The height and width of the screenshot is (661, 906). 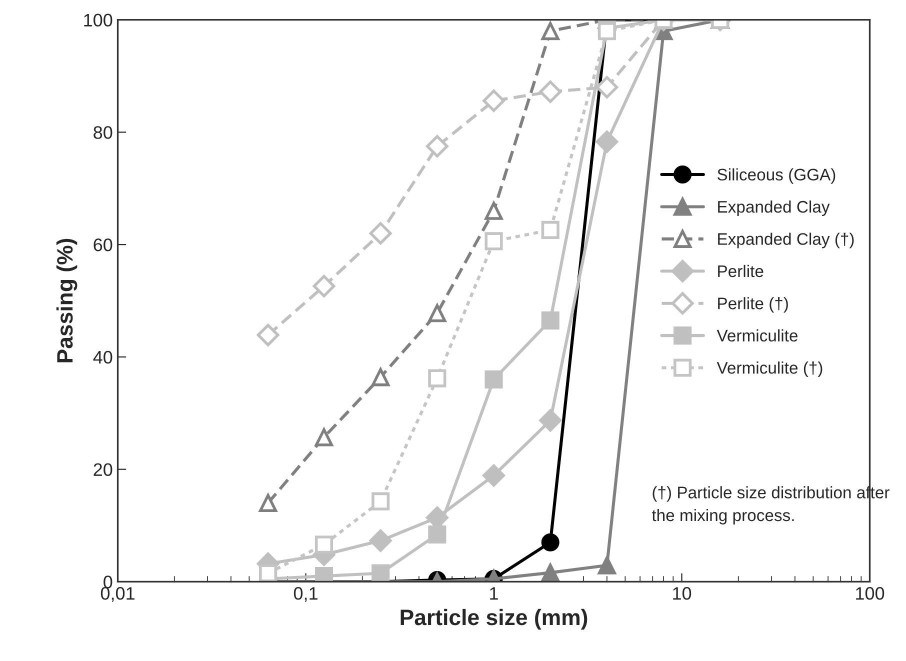 I want to click on legend-label: Perlite (†), so click(x=753, y=305).